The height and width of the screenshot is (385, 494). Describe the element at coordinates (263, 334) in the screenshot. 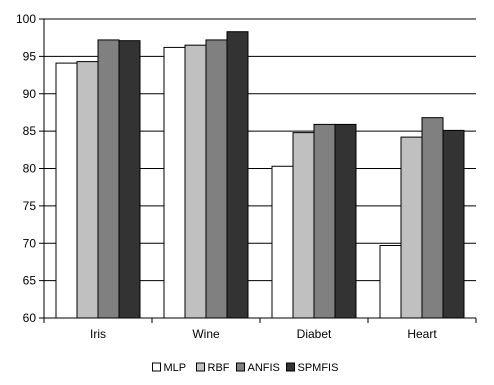

I see `x-tick-labels: Iris Wine Diabet Heart` at that location.